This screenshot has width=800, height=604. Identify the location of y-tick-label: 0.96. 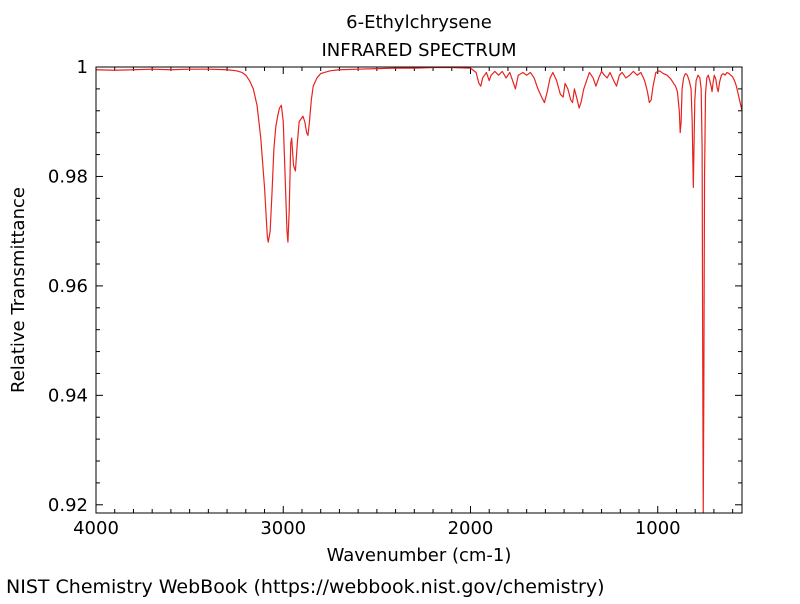
(68, 286).